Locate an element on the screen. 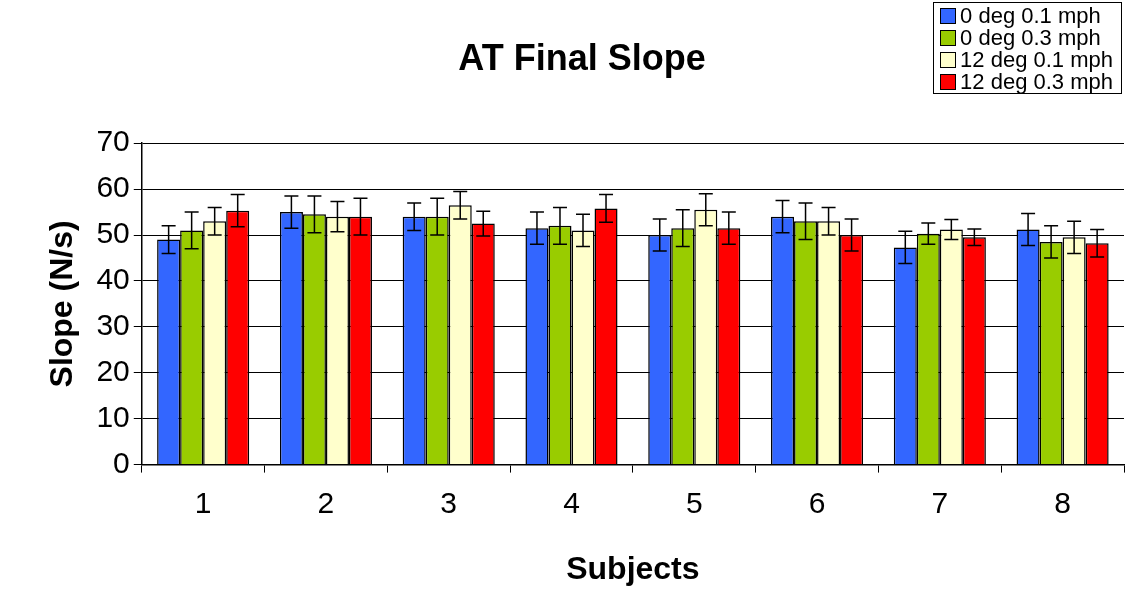  x-tick-label: 1 is located at coordinates (203, 502).